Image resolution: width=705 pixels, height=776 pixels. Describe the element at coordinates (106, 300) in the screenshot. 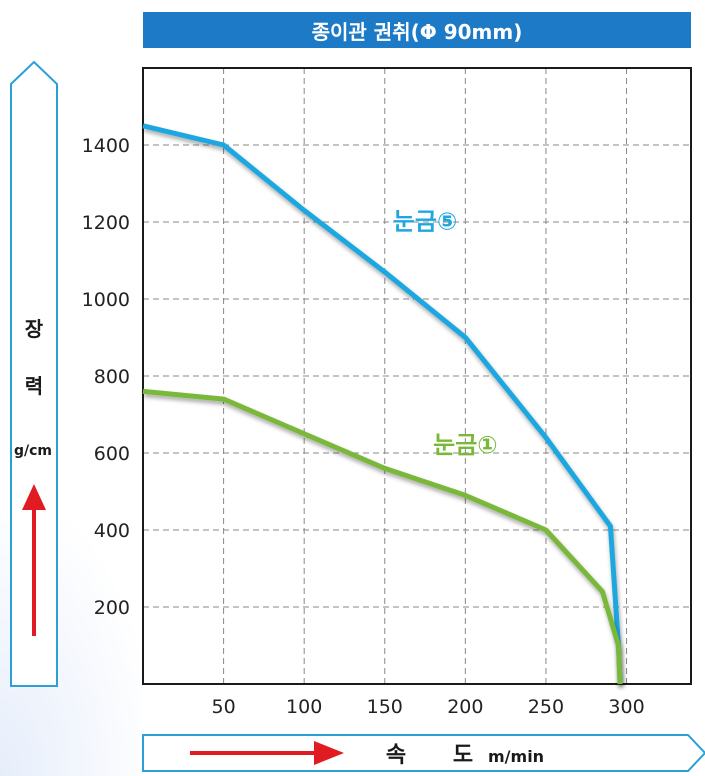

I see `y-tick-label: 1000` at that location.